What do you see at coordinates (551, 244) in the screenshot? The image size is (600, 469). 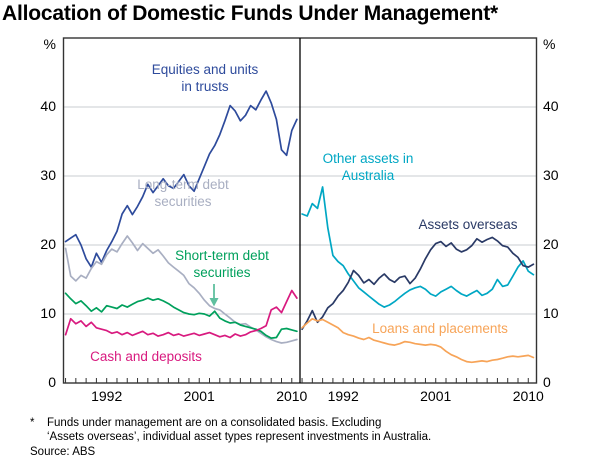 I see `y-axis-label-right-20: 20` at bounding box center [551, 244].